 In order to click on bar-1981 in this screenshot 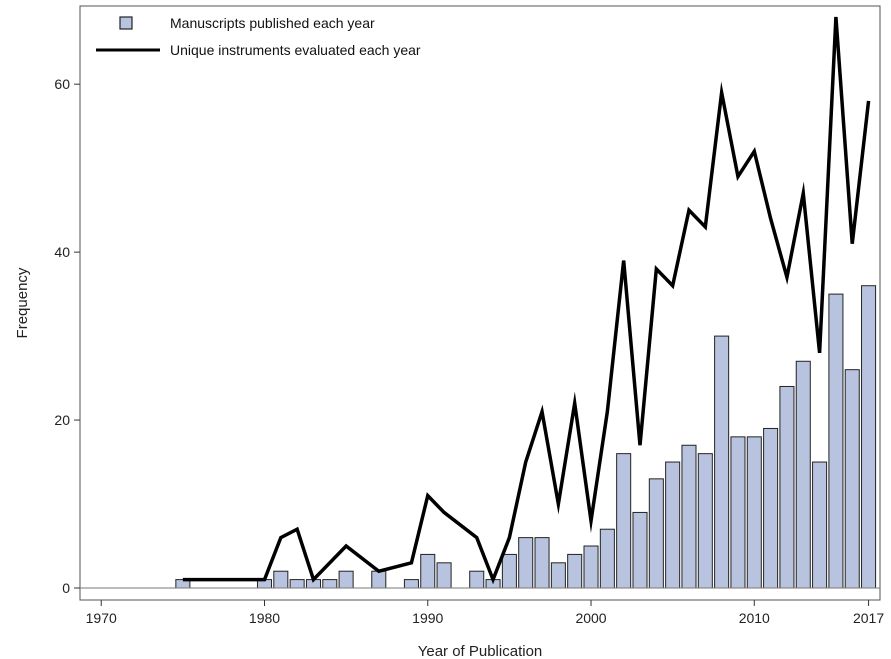, I will do `click(281, 579)`.